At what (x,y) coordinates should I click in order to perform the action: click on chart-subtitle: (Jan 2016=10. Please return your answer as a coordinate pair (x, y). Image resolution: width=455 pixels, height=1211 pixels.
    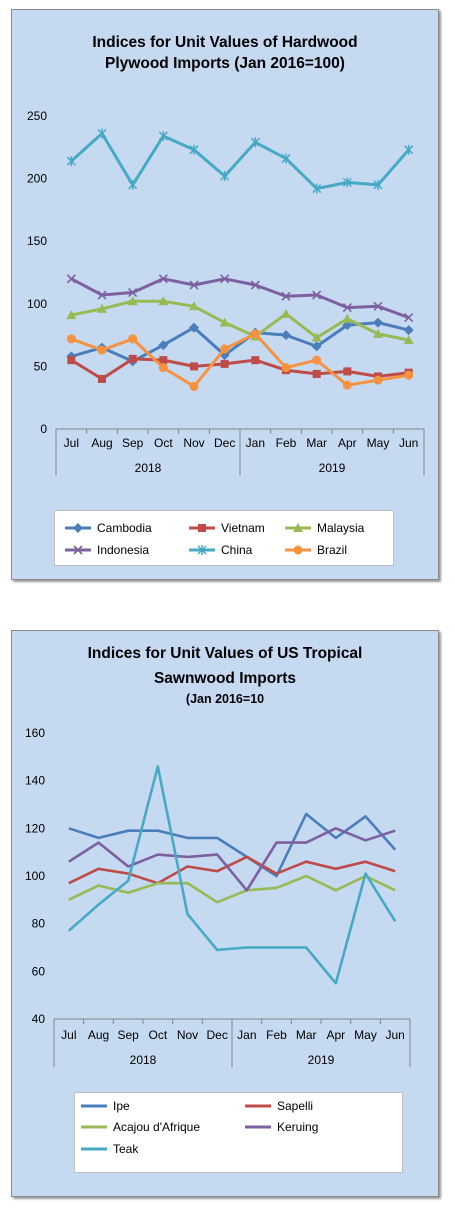
    Looking at the image, I should click on (225, 699).